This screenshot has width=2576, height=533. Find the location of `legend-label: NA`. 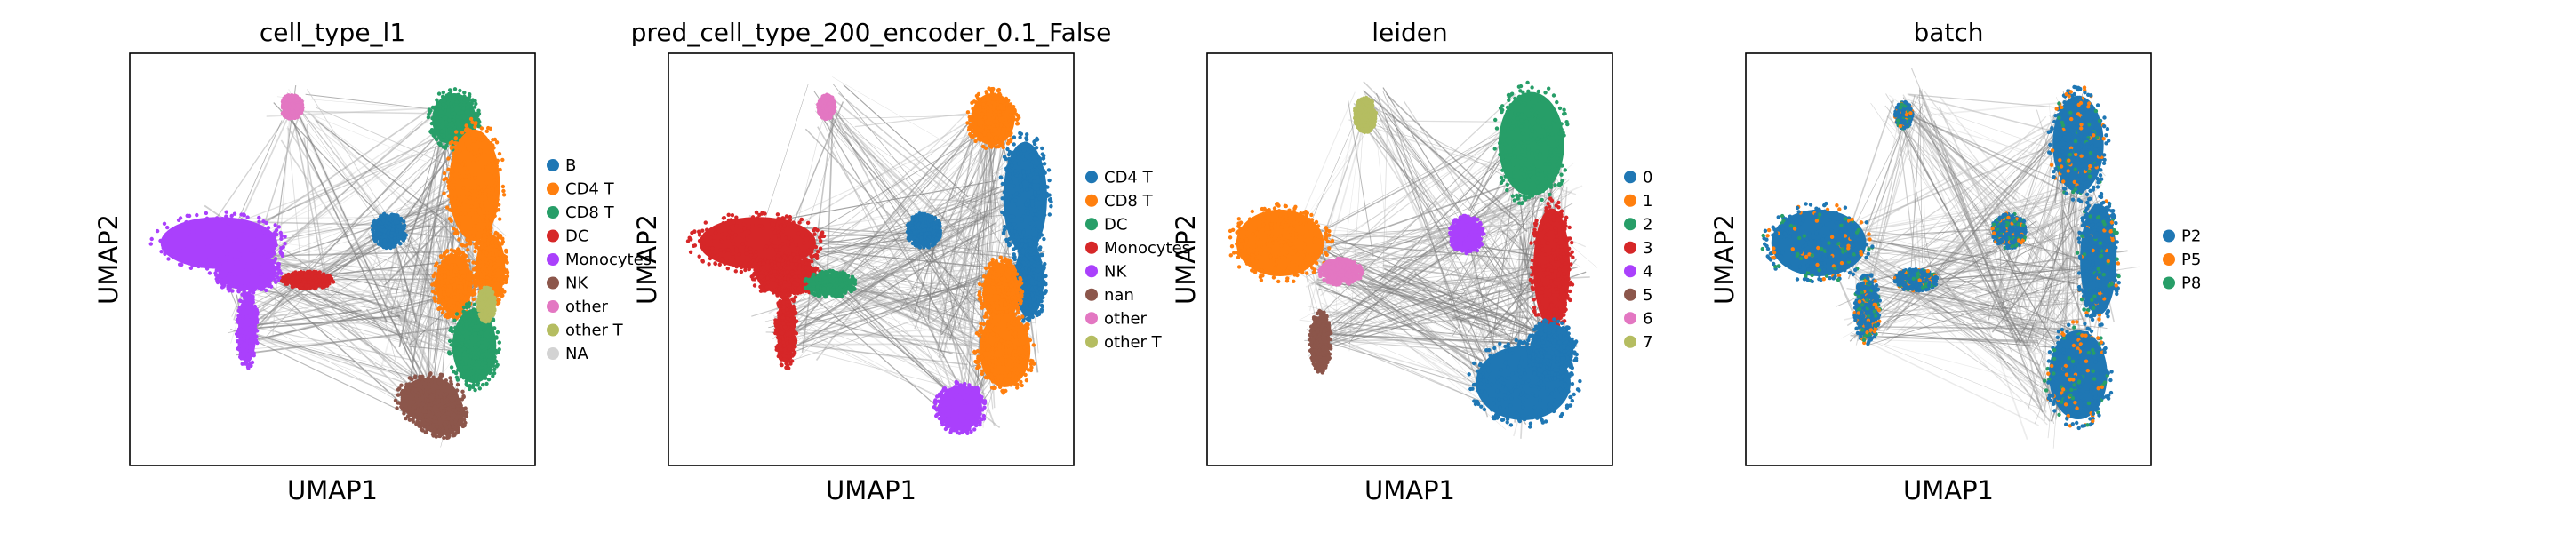

legend-label: NA is located at coordinates (576, 354).